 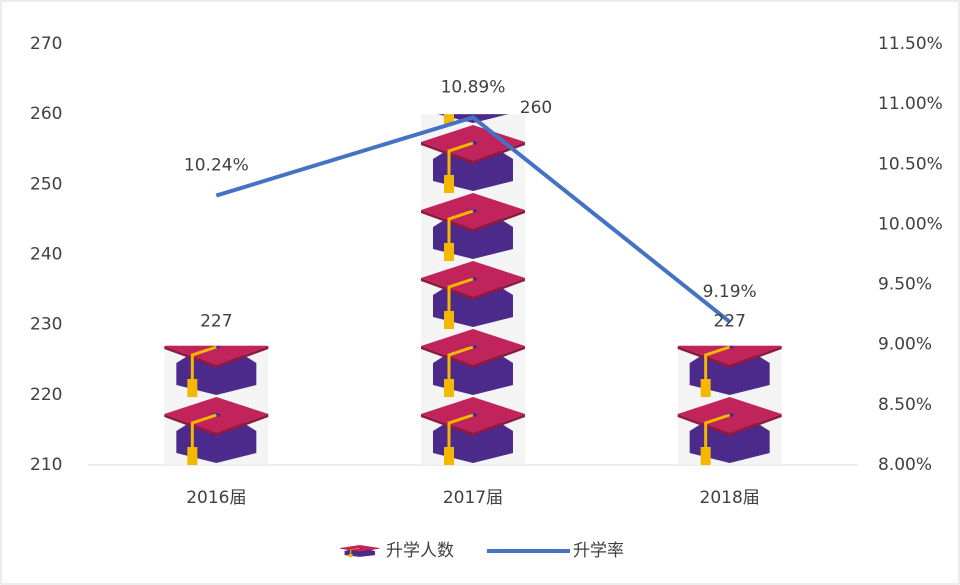 I want to click on y-tick-label: 220, so click(x=46, y=395).